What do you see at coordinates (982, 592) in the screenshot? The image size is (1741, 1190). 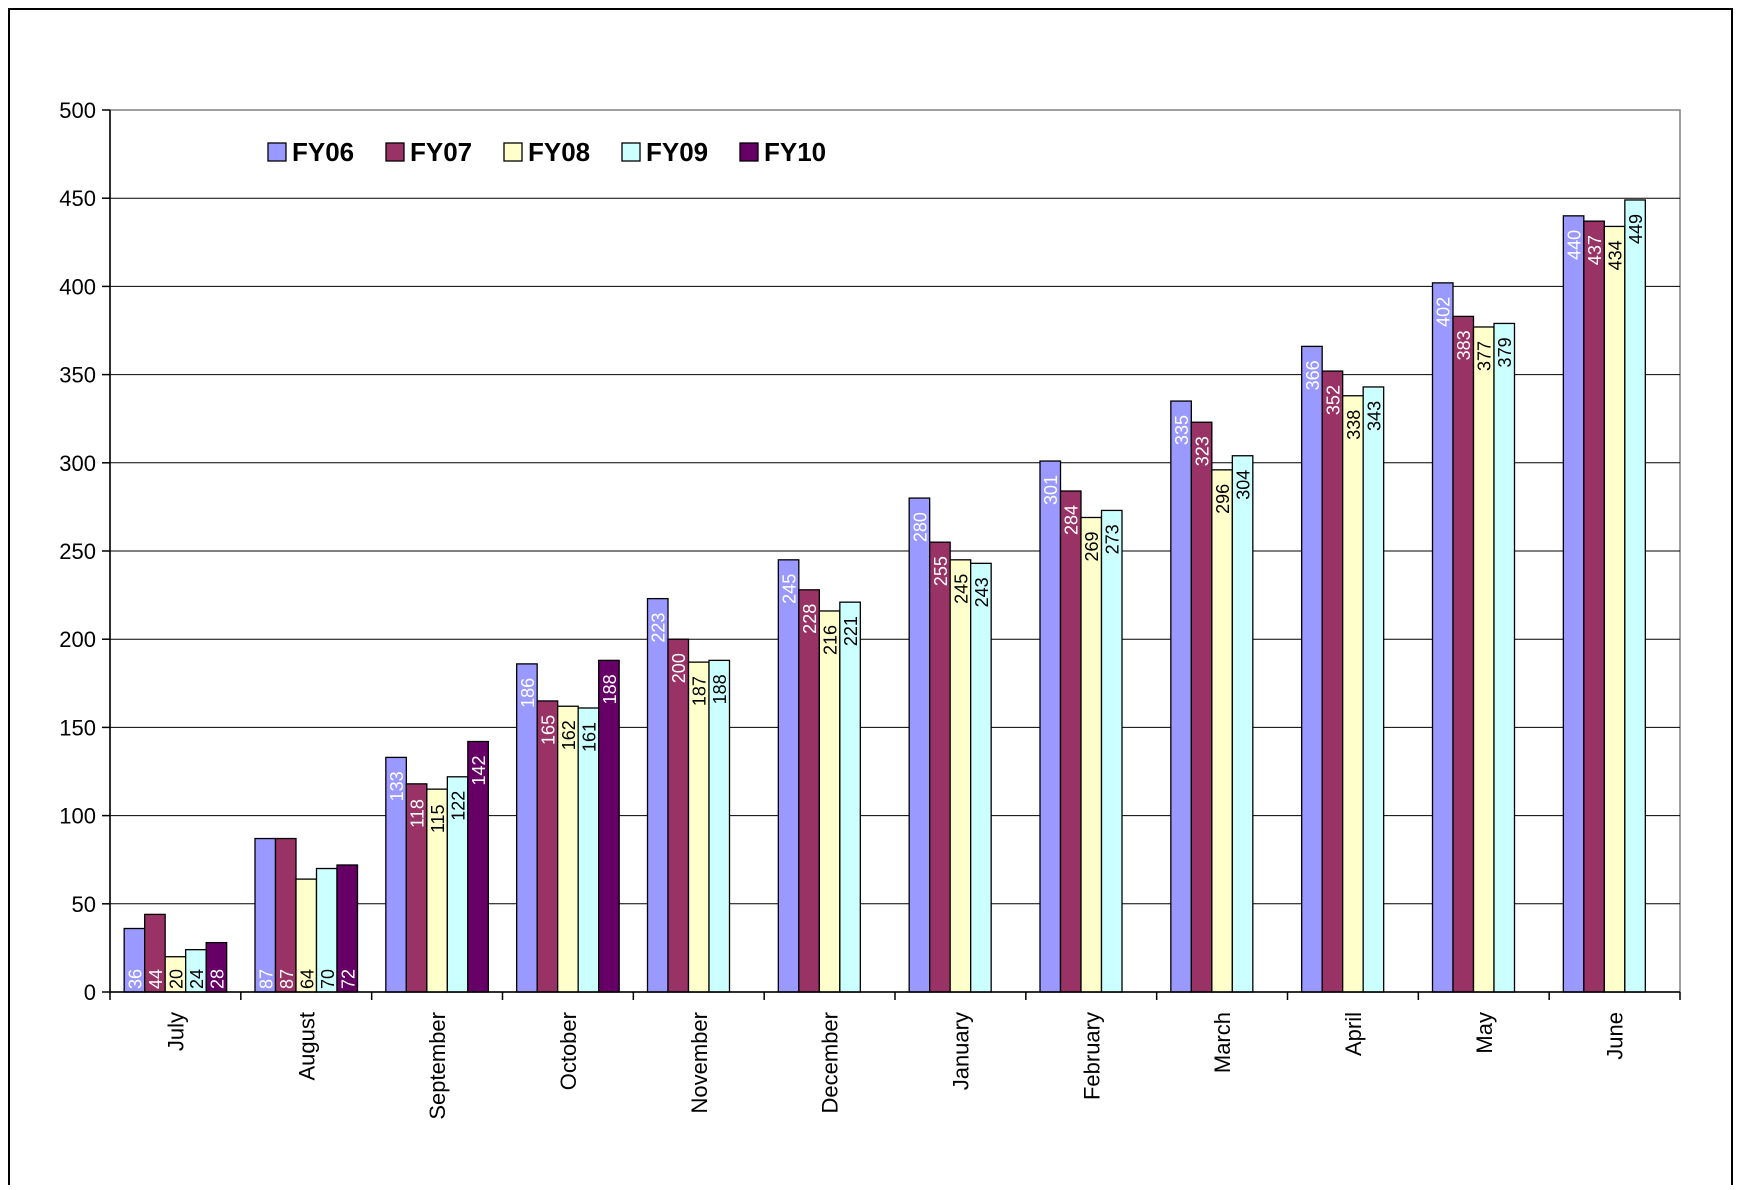 I see `data-label: 243` at bounding box center [982, 592].